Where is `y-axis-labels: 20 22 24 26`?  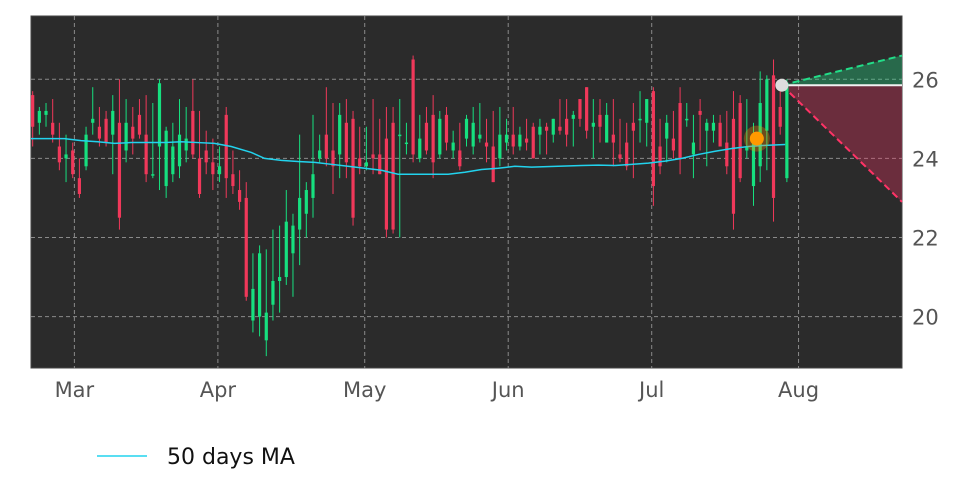 y-axis-labels: 20 22 24 26 is located at coordinates (925, 198).